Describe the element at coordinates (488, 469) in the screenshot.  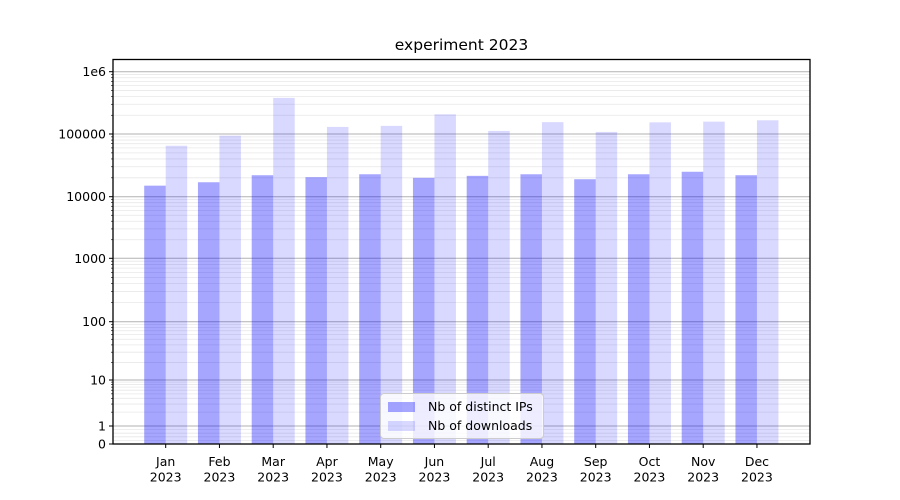
I see `x-tick-label: Jul 2023` at that location.